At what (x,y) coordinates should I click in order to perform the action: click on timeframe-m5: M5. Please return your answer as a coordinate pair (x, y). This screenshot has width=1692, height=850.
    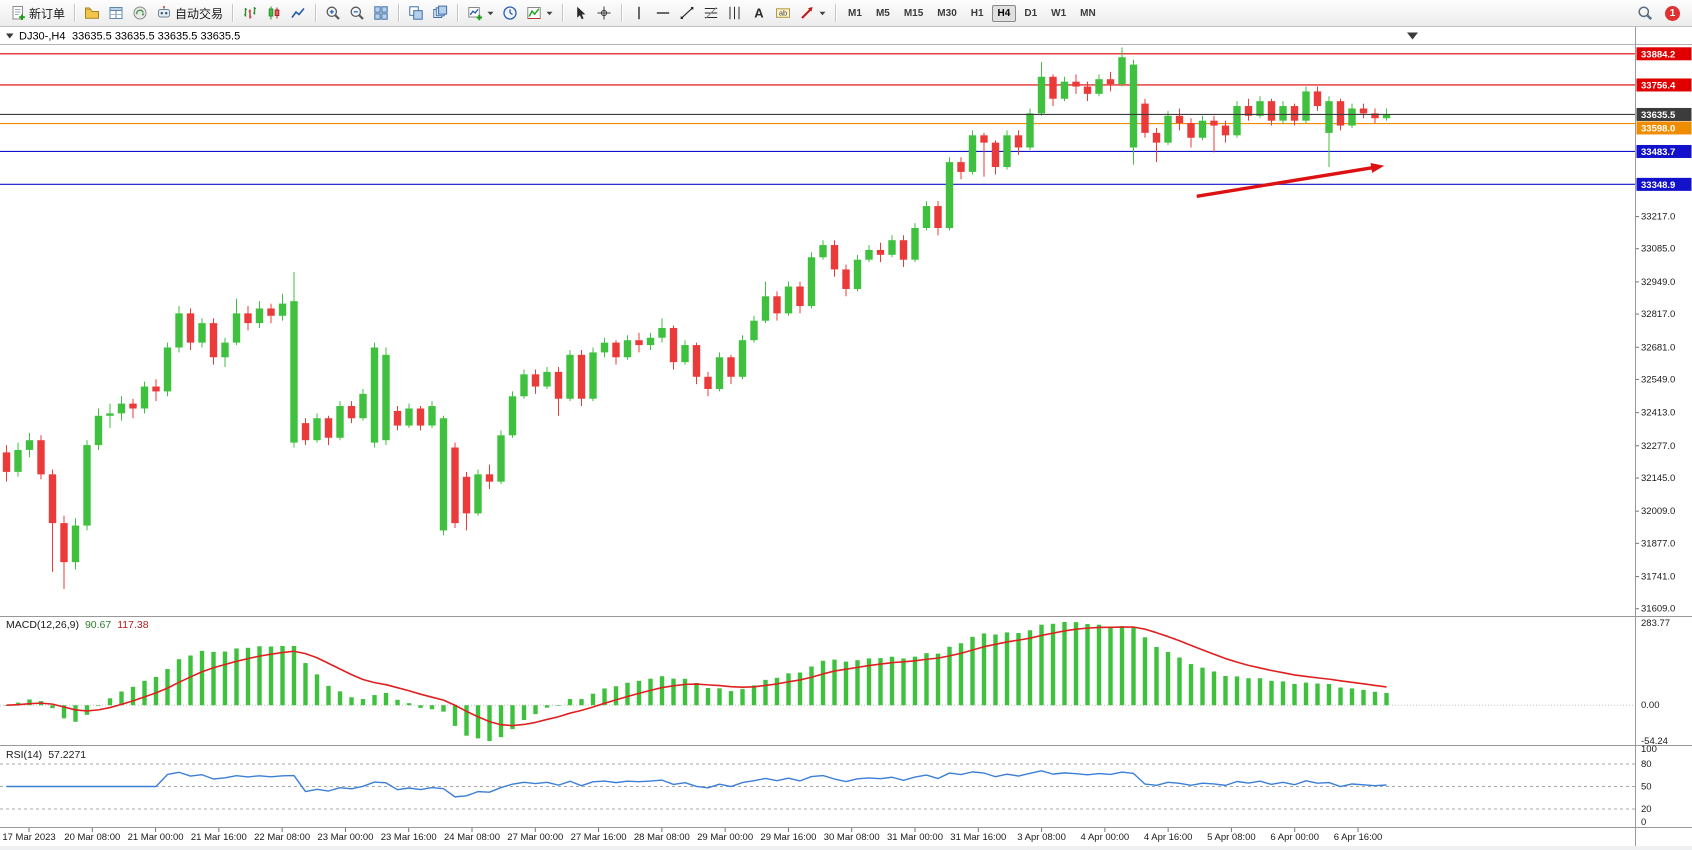
    Looking at the image, I should click on (882, 13).